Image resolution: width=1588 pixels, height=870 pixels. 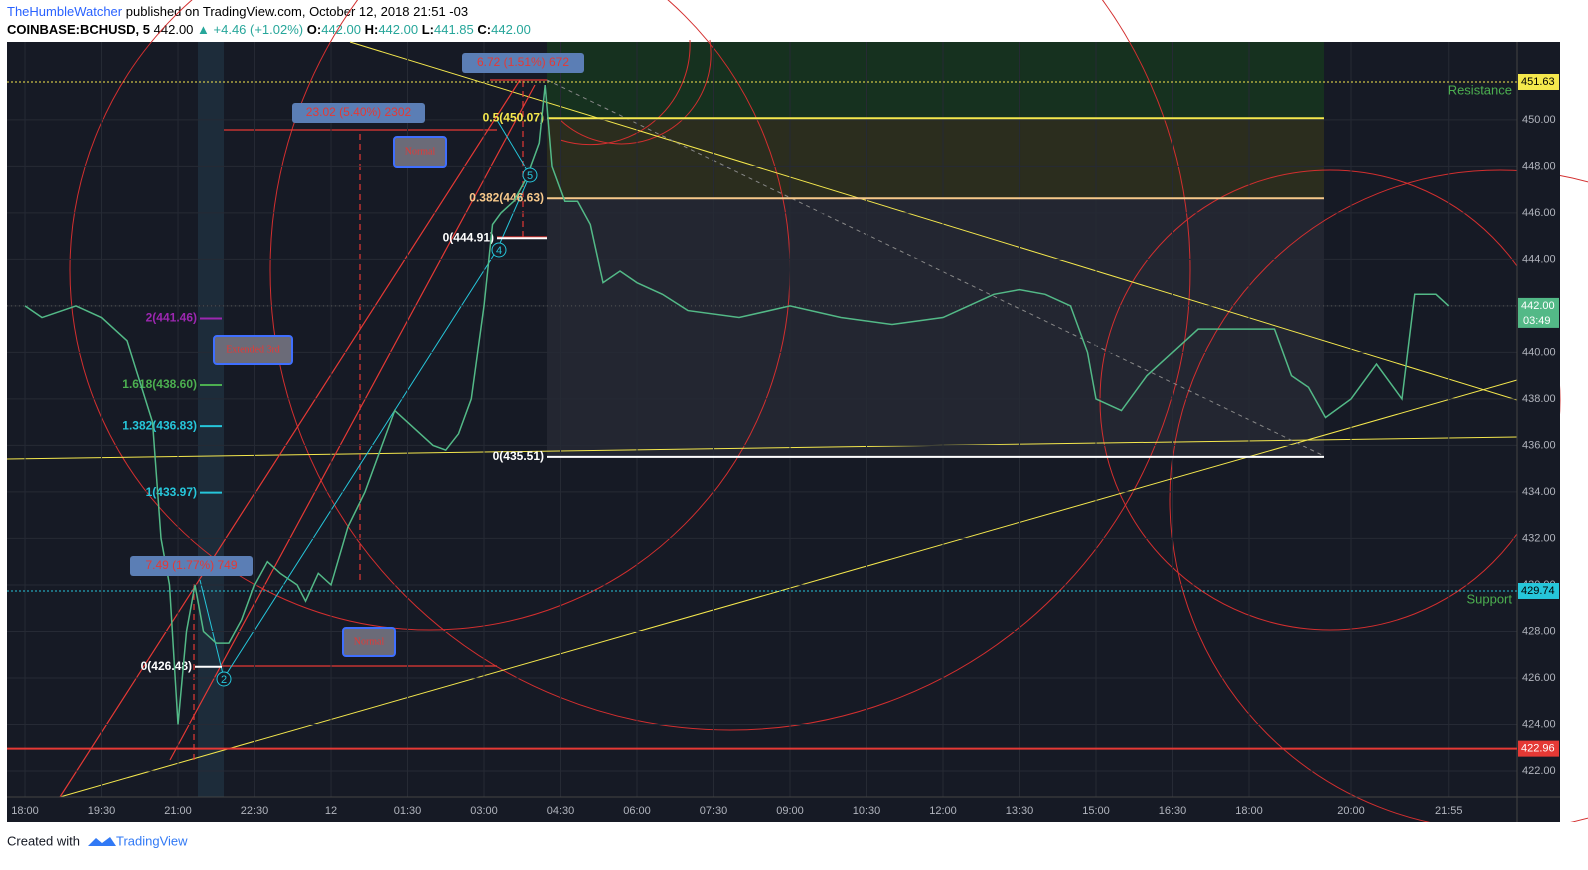 I want to click on level-name: Support, so click(x=1489, y=598).